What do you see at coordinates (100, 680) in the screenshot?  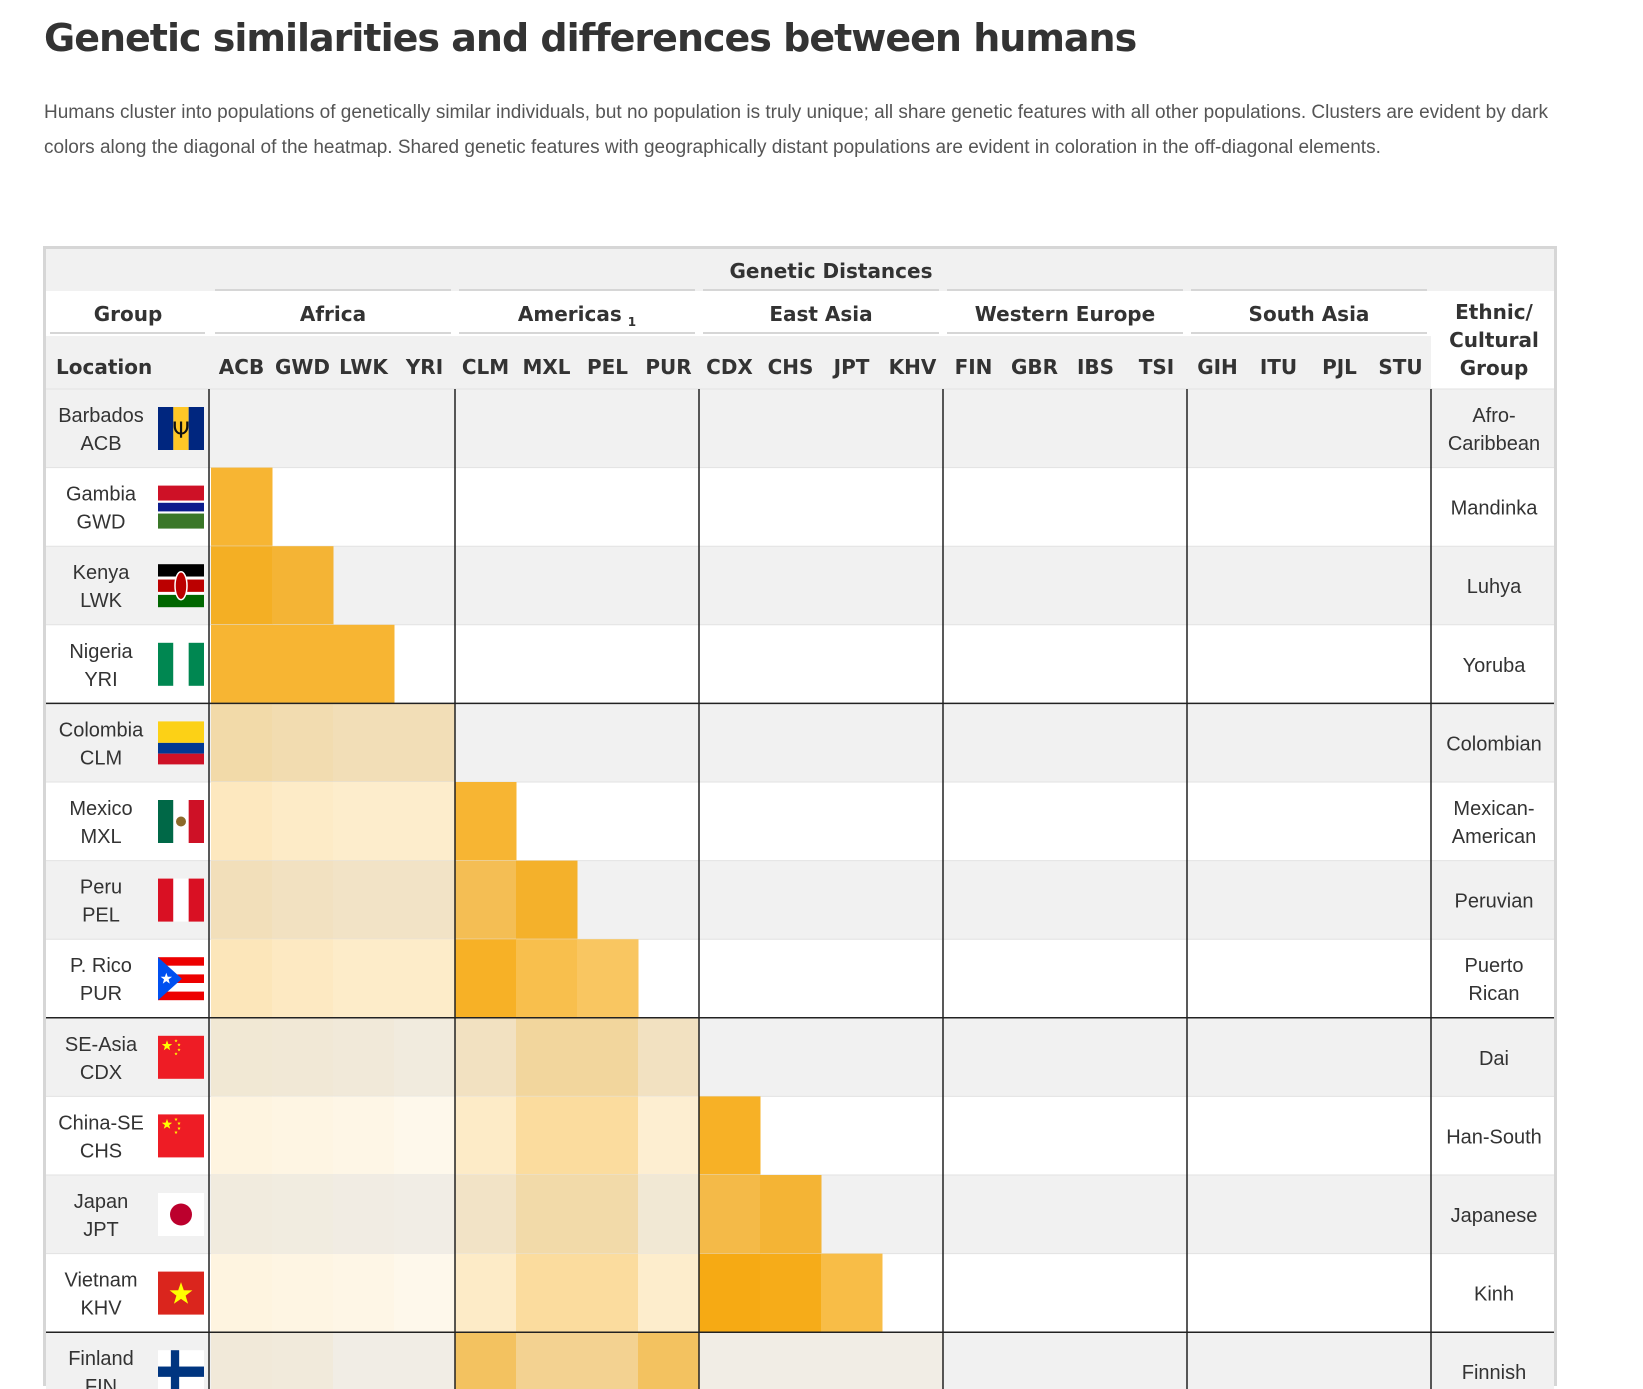 I see `row-code: YRI` at bounding box center [100, 680].